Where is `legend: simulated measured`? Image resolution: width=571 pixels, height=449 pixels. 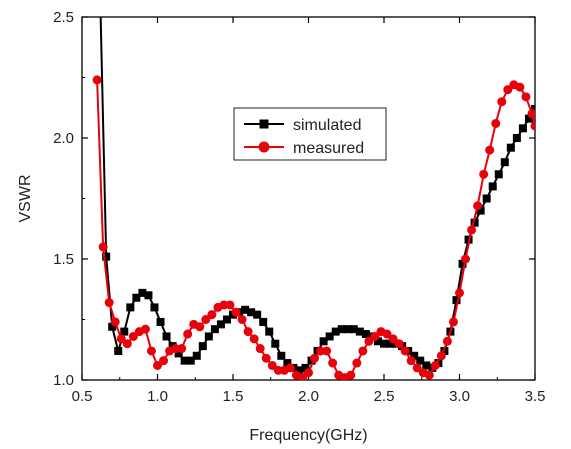 legend: simulated measured is located at coordinates (310, 134).